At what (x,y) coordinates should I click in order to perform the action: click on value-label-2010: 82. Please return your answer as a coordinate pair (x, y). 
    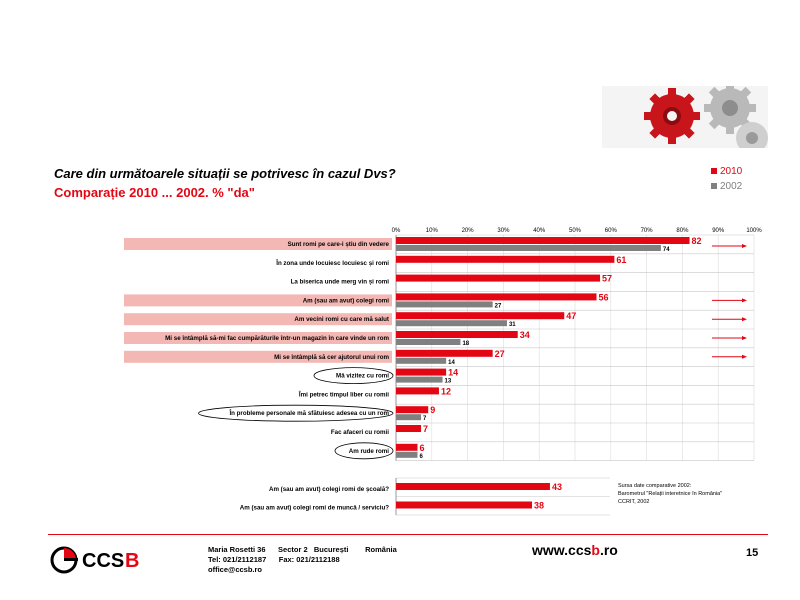
    Looking at the image, I should click on (697, 241).